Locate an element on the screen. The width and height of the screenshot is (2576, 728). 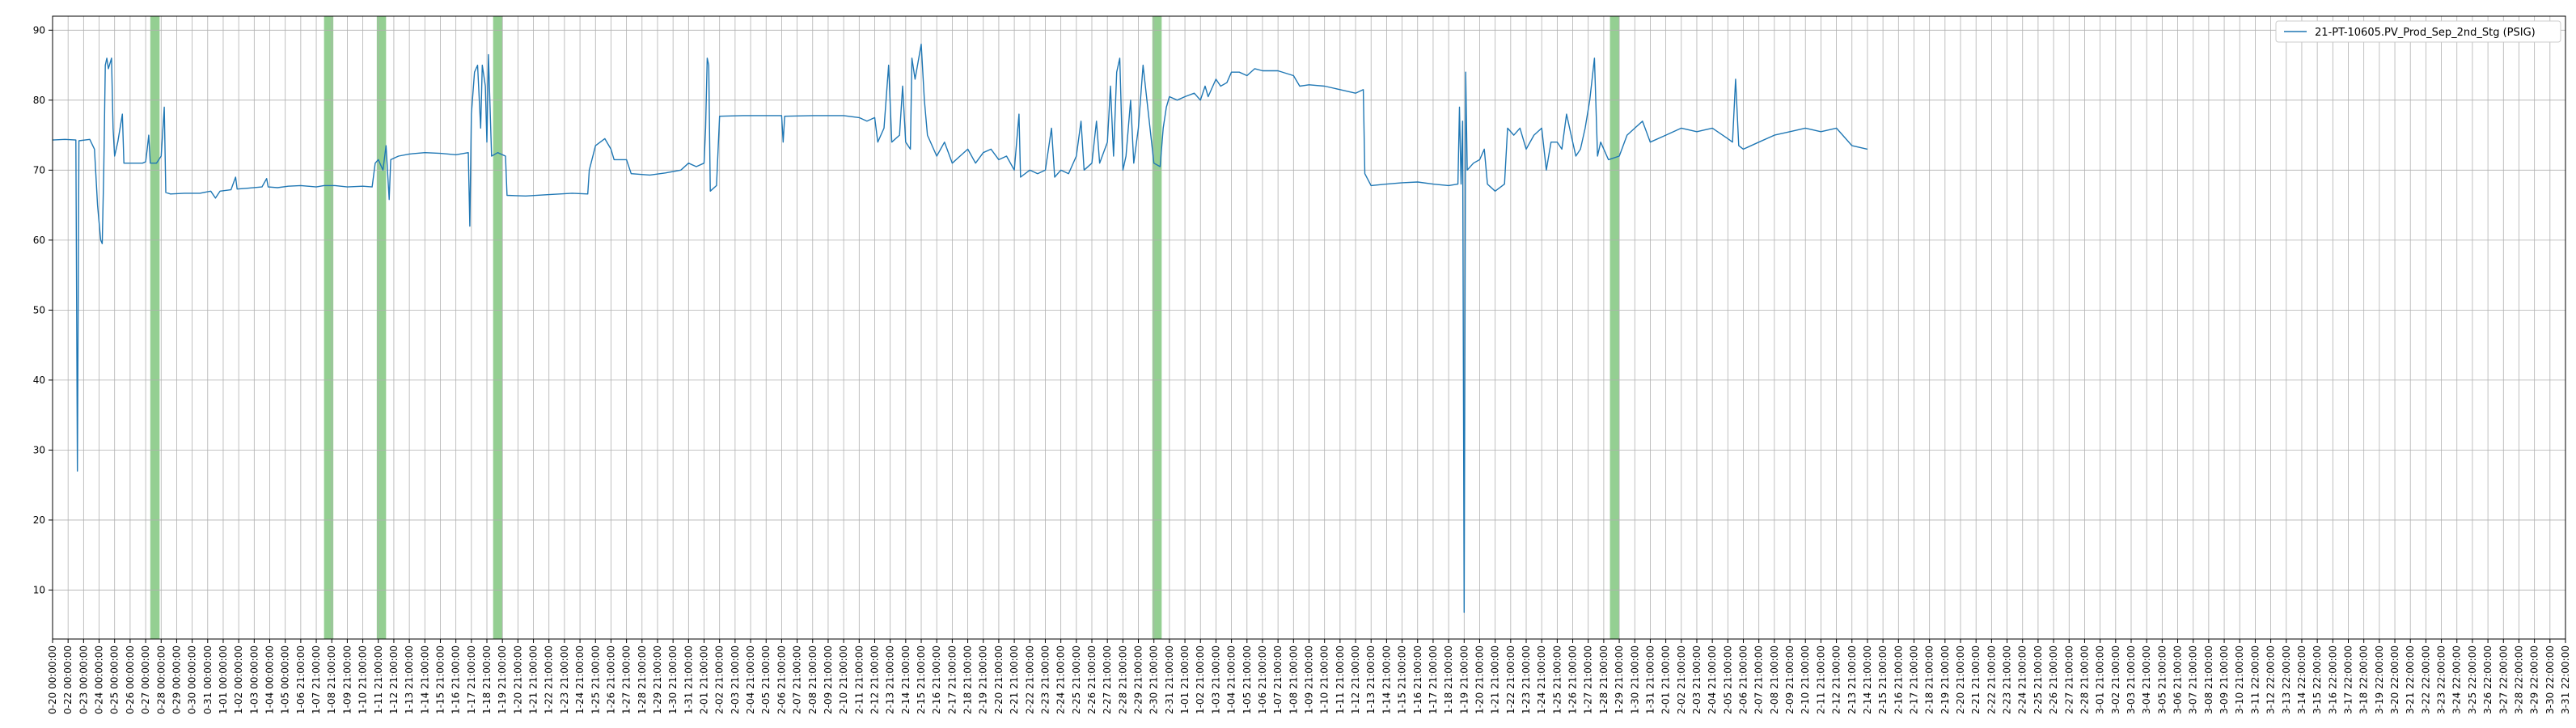
x-tick-label: 3-14 22:00:00 is located at coordinates (2301, 680).